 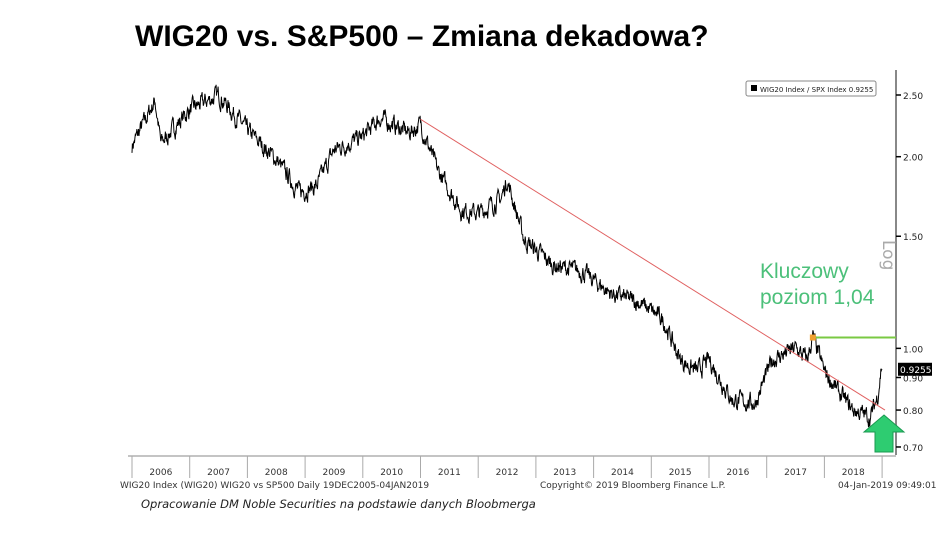 What do you see at coordinates (816, 90) in the screenshot?
I see `legend-label: WIG20 Index / SPX Index 0.9255` at bounding box center [816, 90].